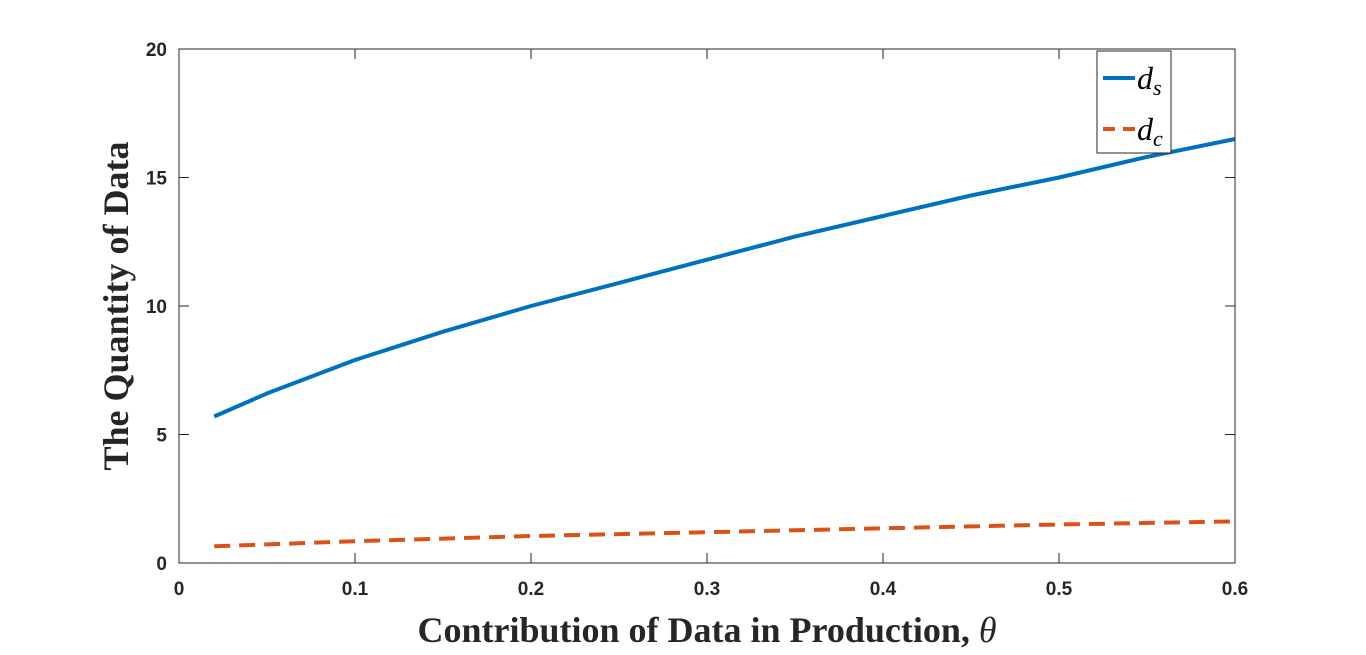 The width and height of the screenshot is (1366, 655). What do you see at coordinates (531, 589) in the screenshot?
I see `x-tick-label: 0.2` at bounding box center [531, 589].